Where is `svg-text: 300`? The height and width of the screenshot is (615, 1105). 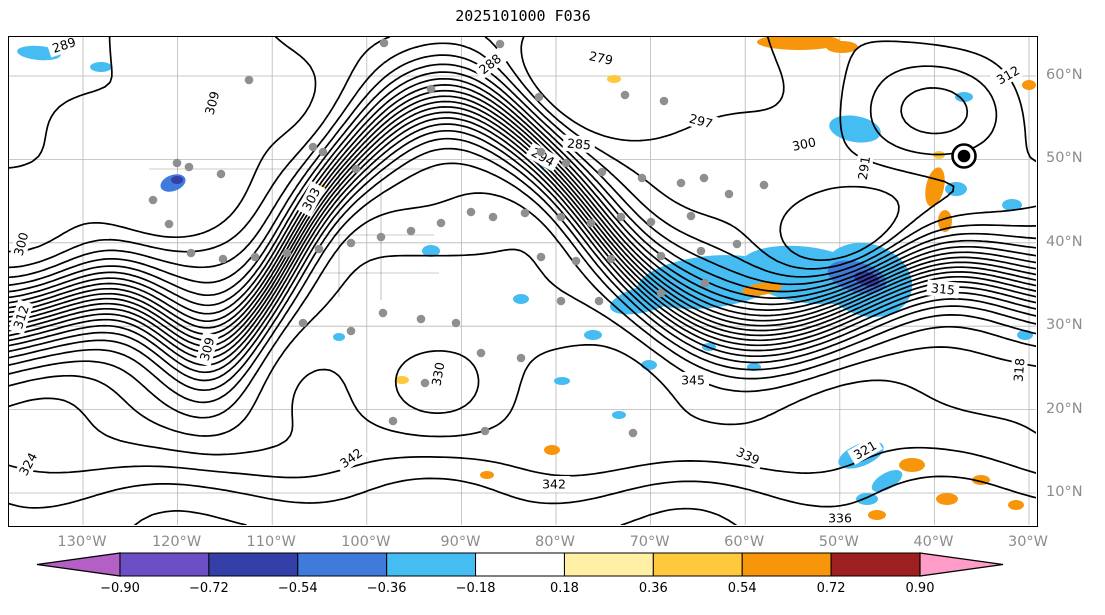
svg-text: 300 is located at coordinates (804, 144).